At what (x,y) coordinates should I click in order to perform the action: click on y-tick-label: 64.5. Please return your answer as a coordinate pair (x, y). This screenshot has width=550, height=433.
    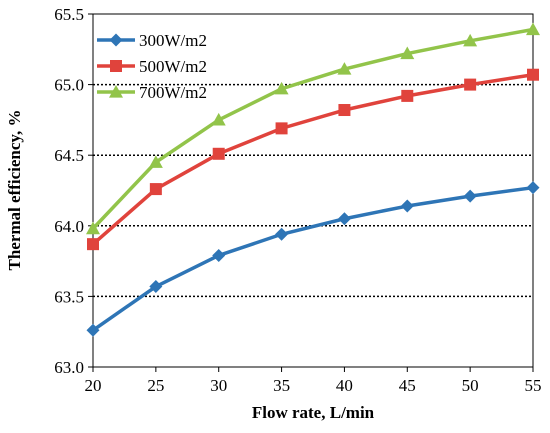
    Looking at the image, I should click on (69, 155).